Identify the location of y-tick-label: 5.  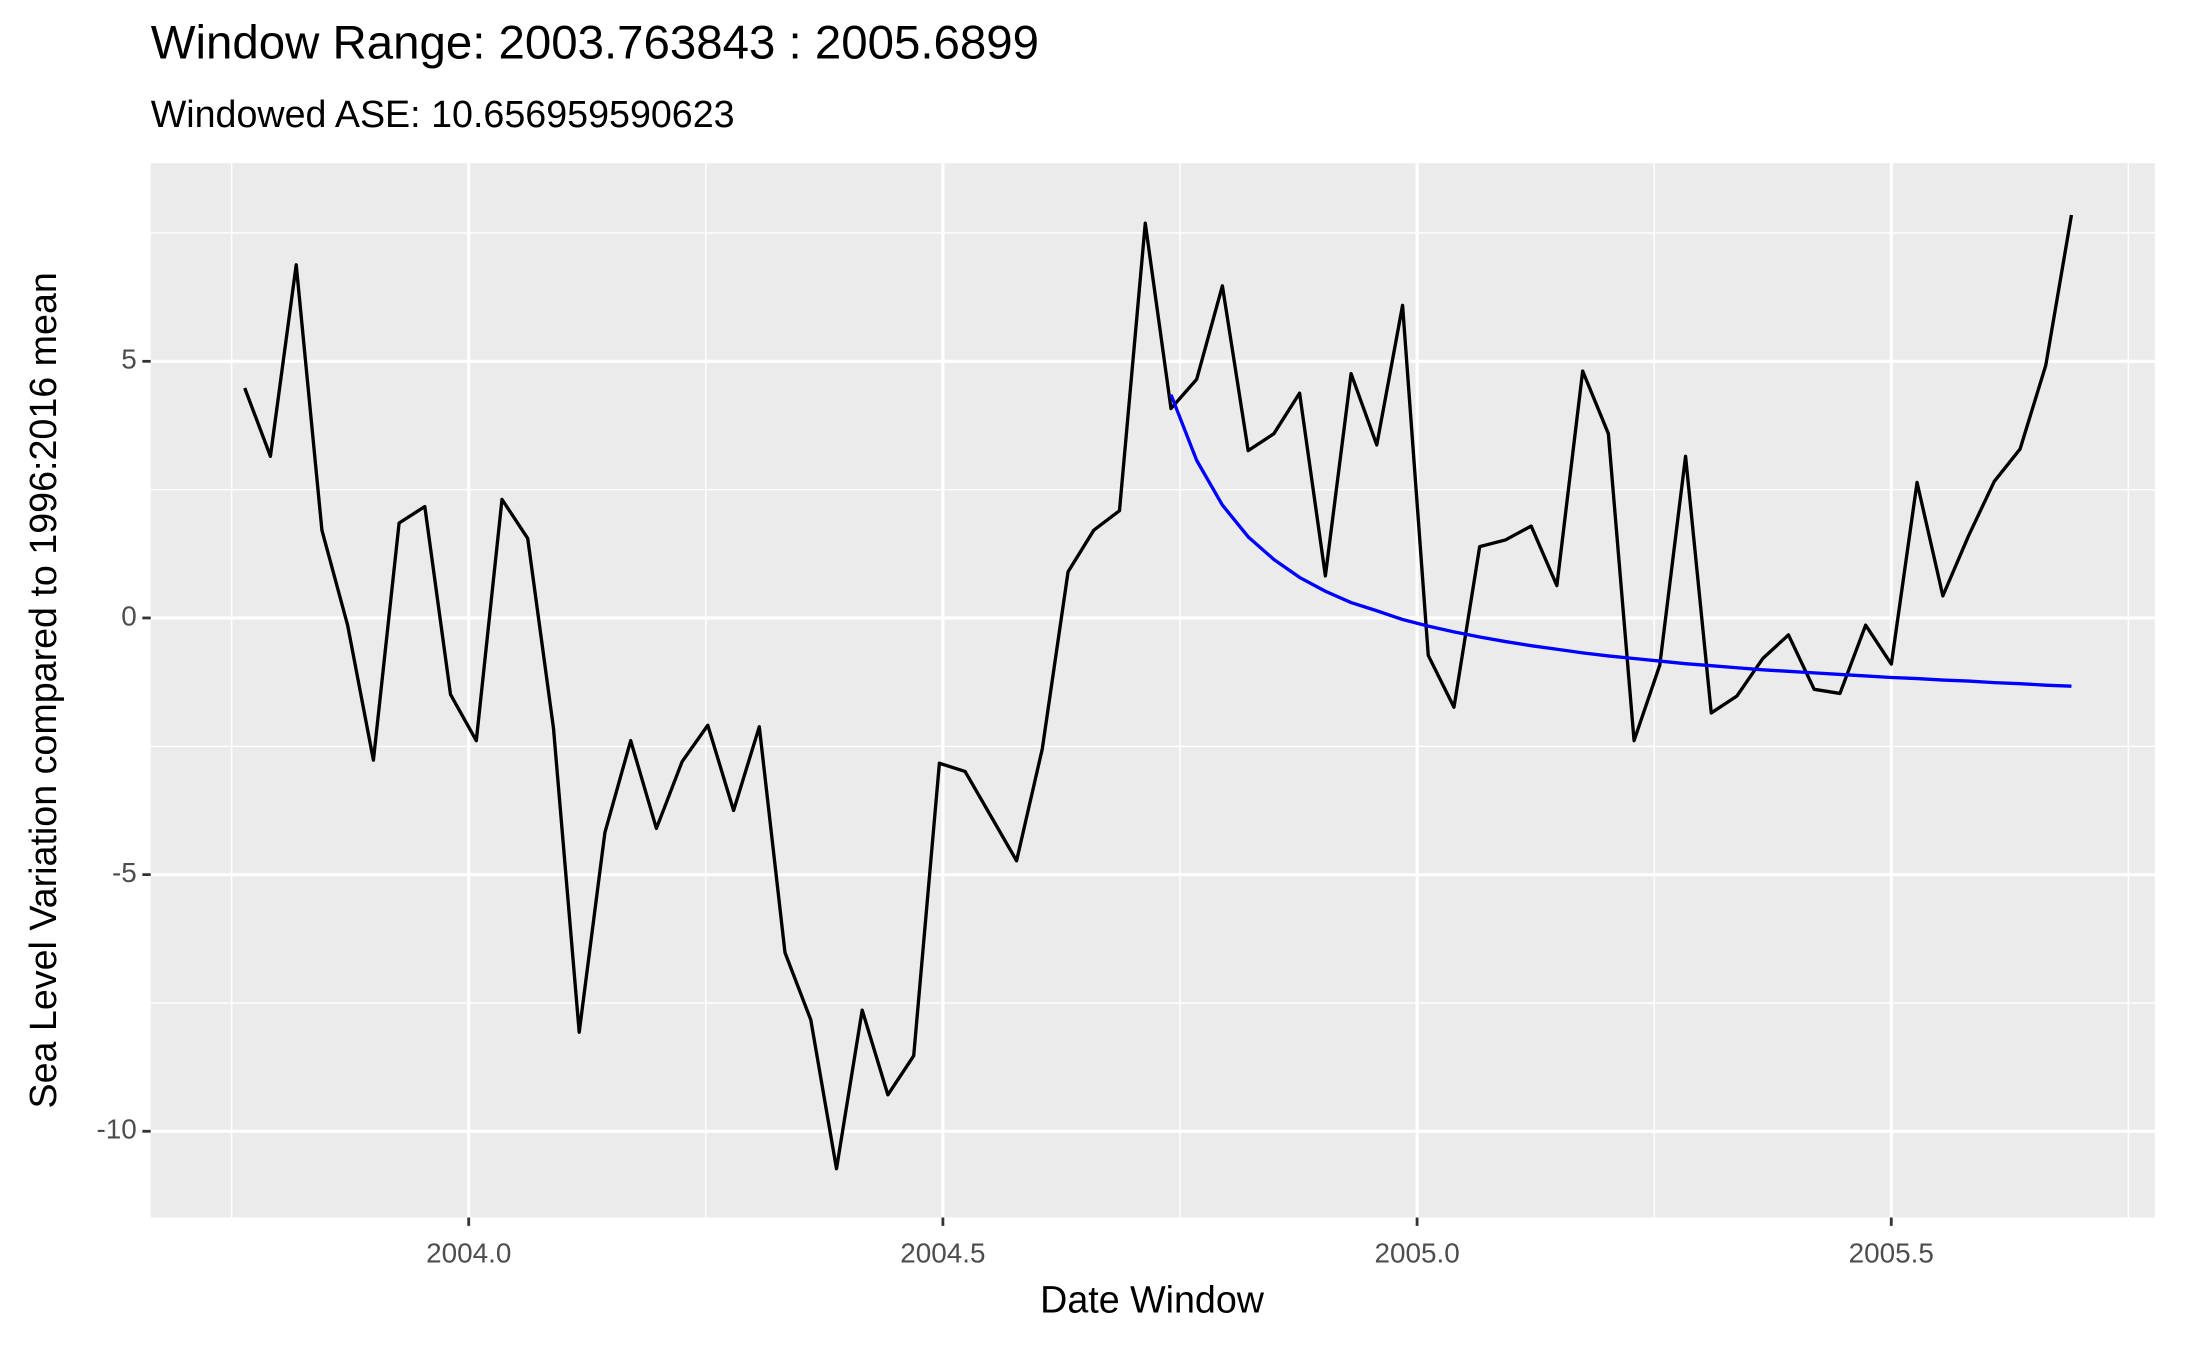
(129, 359).